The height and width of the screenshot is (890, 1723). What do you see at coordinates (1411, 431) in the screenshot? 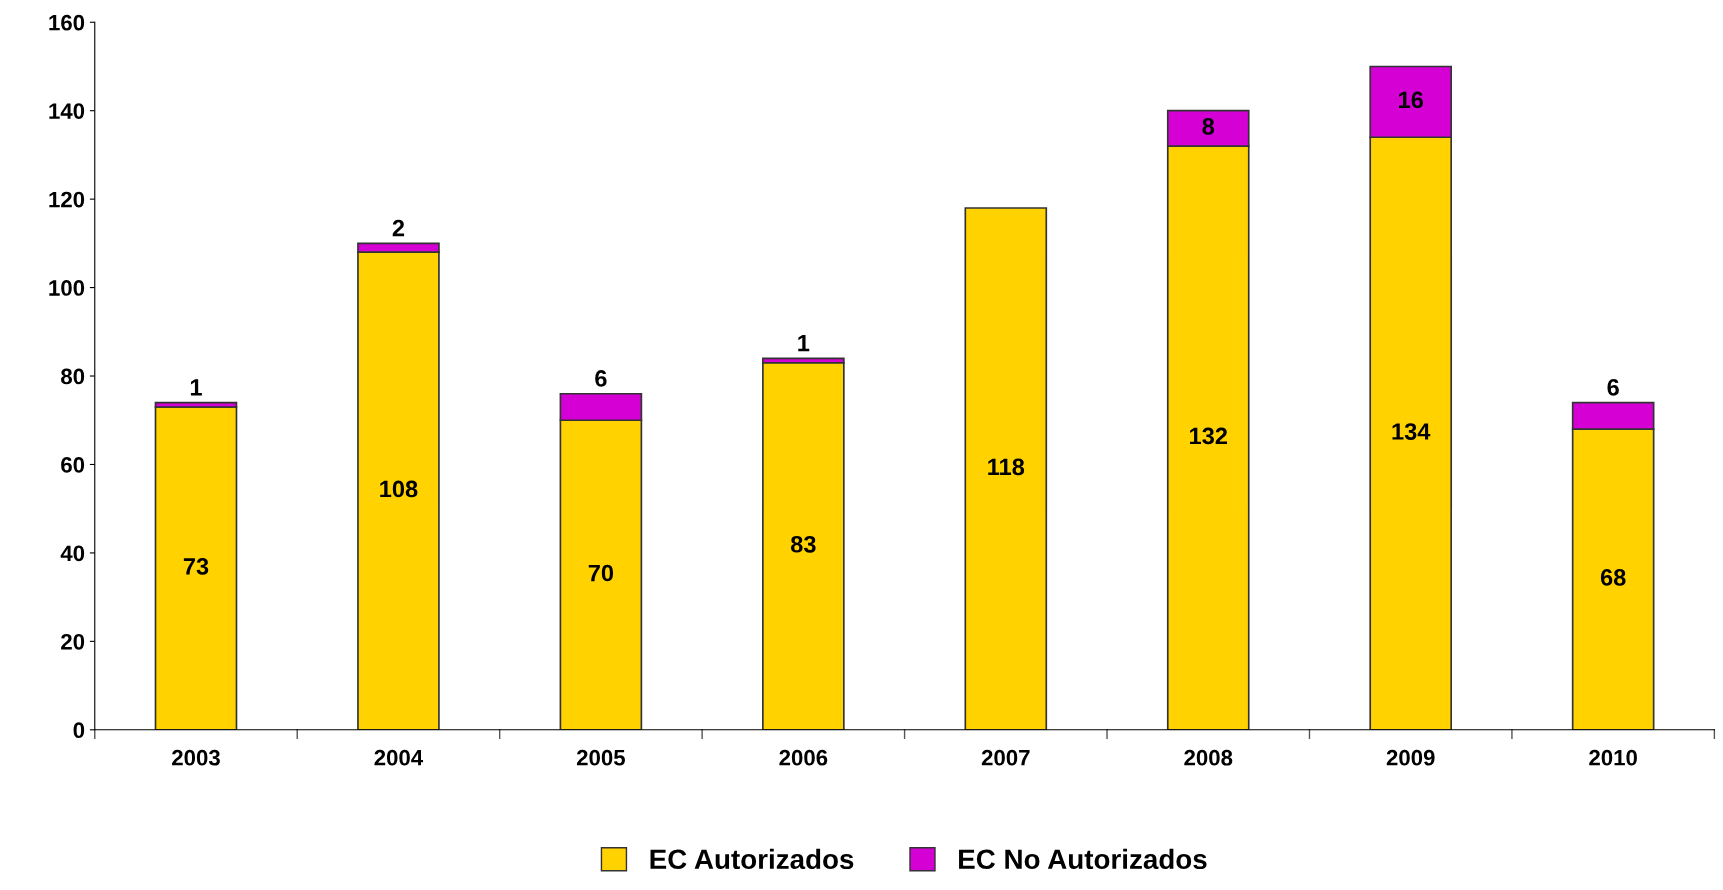
I see `data-label: 134` at bounding box center [1411, 431].